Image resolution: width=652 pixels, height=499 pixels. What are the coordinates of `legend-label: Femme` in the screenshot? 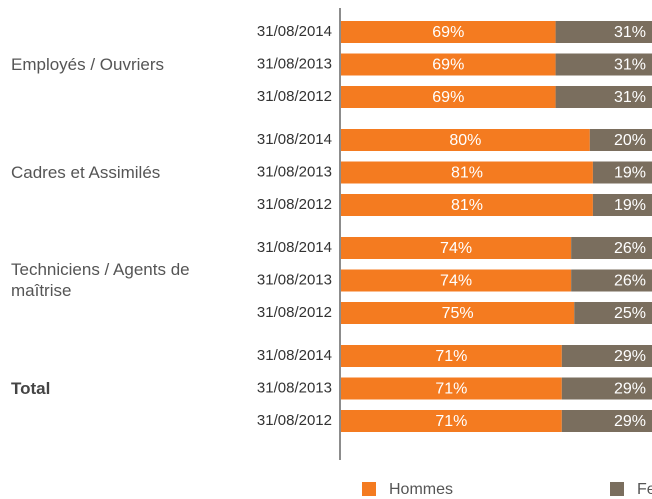 It's located at (644, 489).